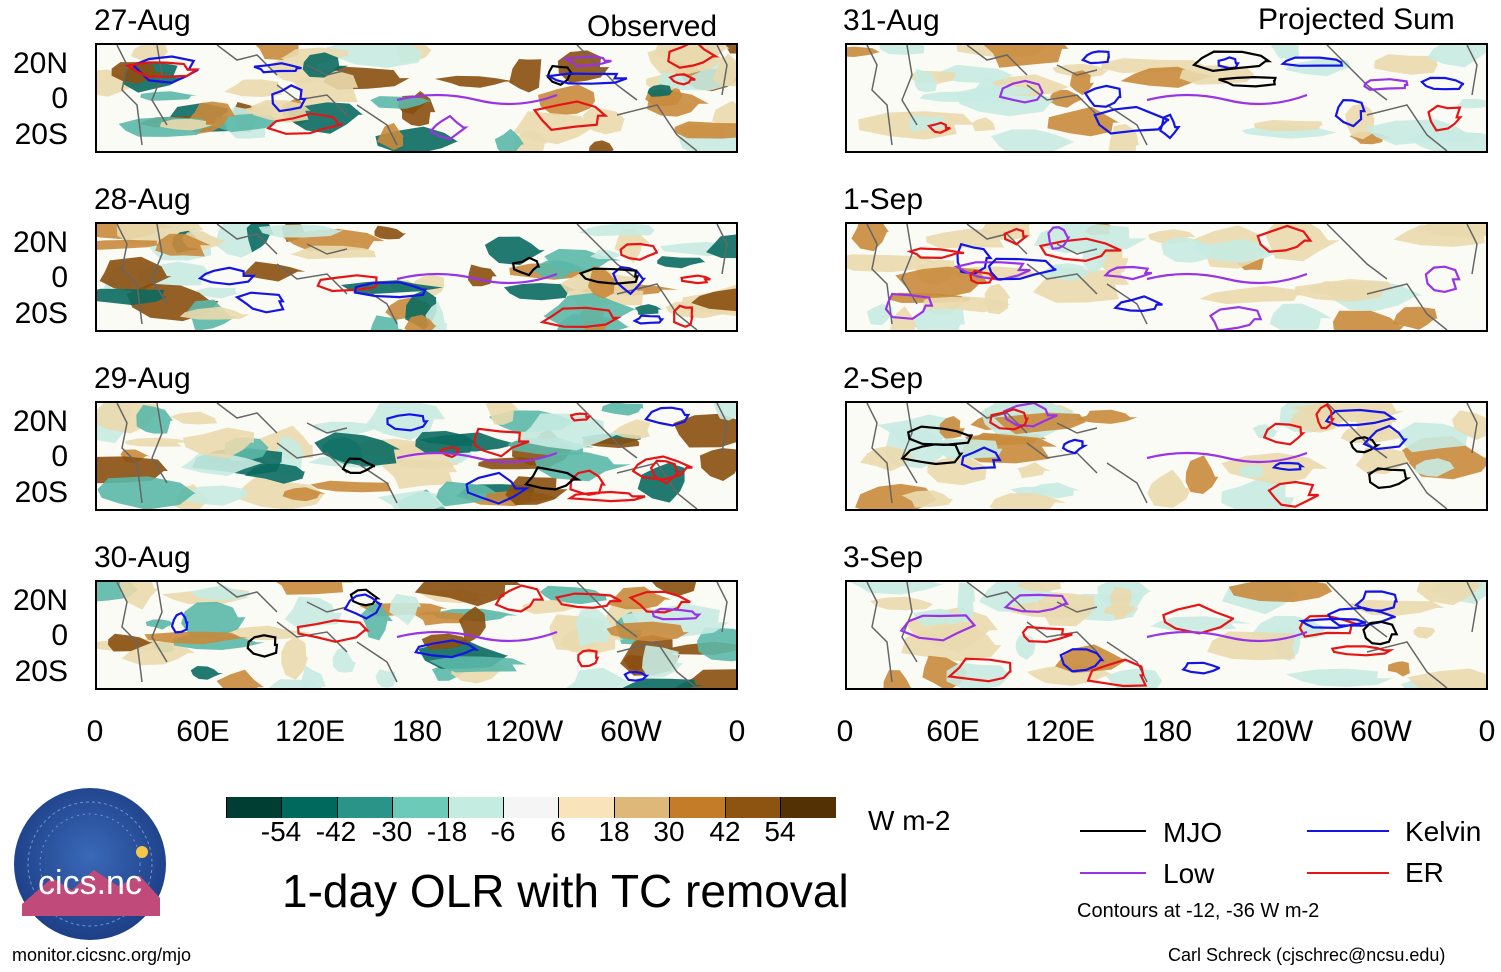 The height and width of the screenshot is (972, 1501). What do you see at coordinates (90, 864) in the screenshot?
I see `cics-logo` at bounding box center [90, 864].